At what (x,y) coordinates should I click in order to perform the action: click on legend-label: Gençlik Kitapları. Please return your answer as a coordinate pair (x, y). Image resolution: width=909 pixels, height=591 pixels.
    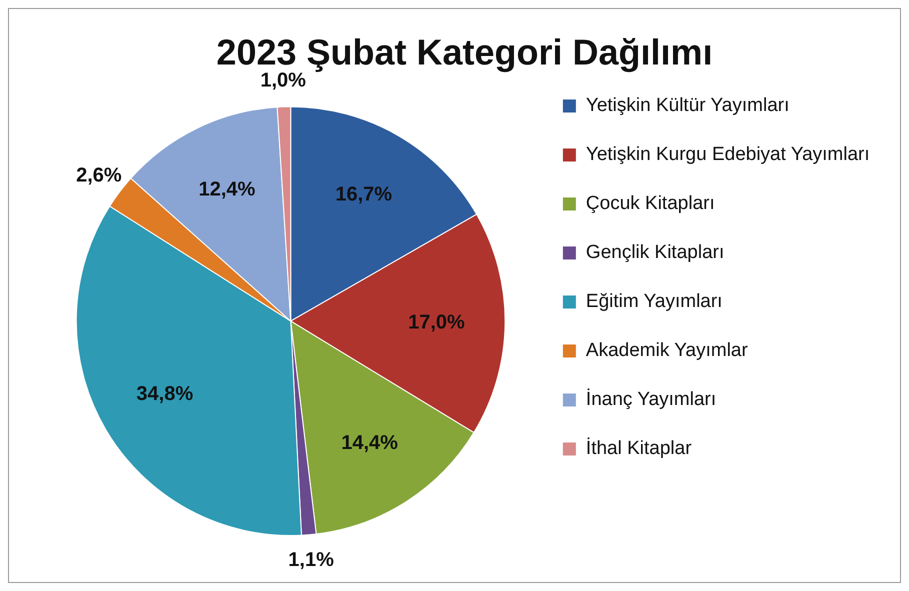
    Looking at the image, I should click on (655, 253).